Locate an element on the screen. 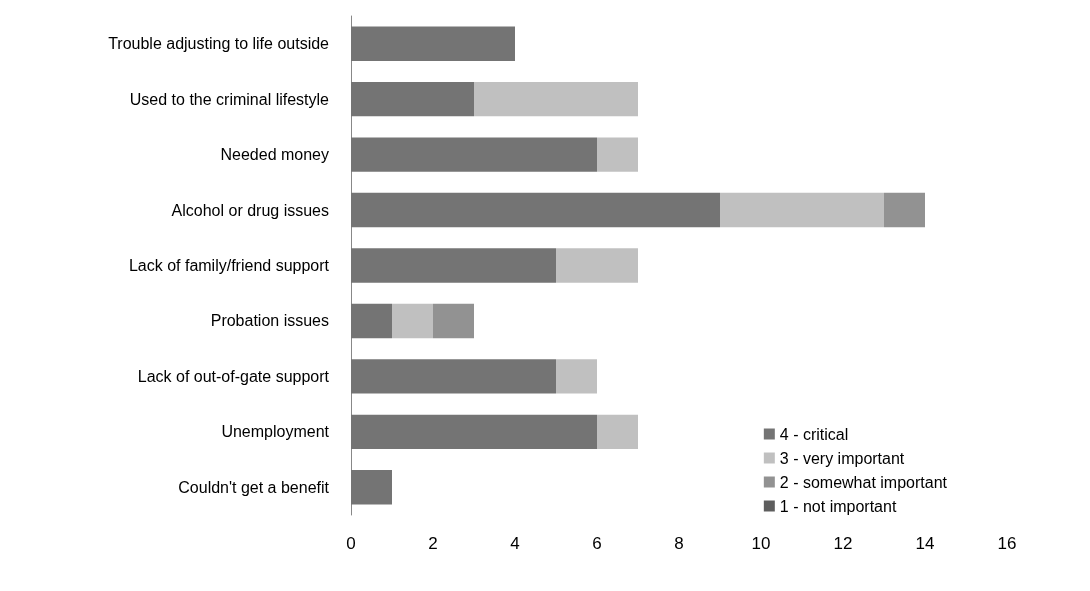 The width and height of the screenshot is (1090, 591). x-tick-label: 0 is located at coordinates (351, 543).